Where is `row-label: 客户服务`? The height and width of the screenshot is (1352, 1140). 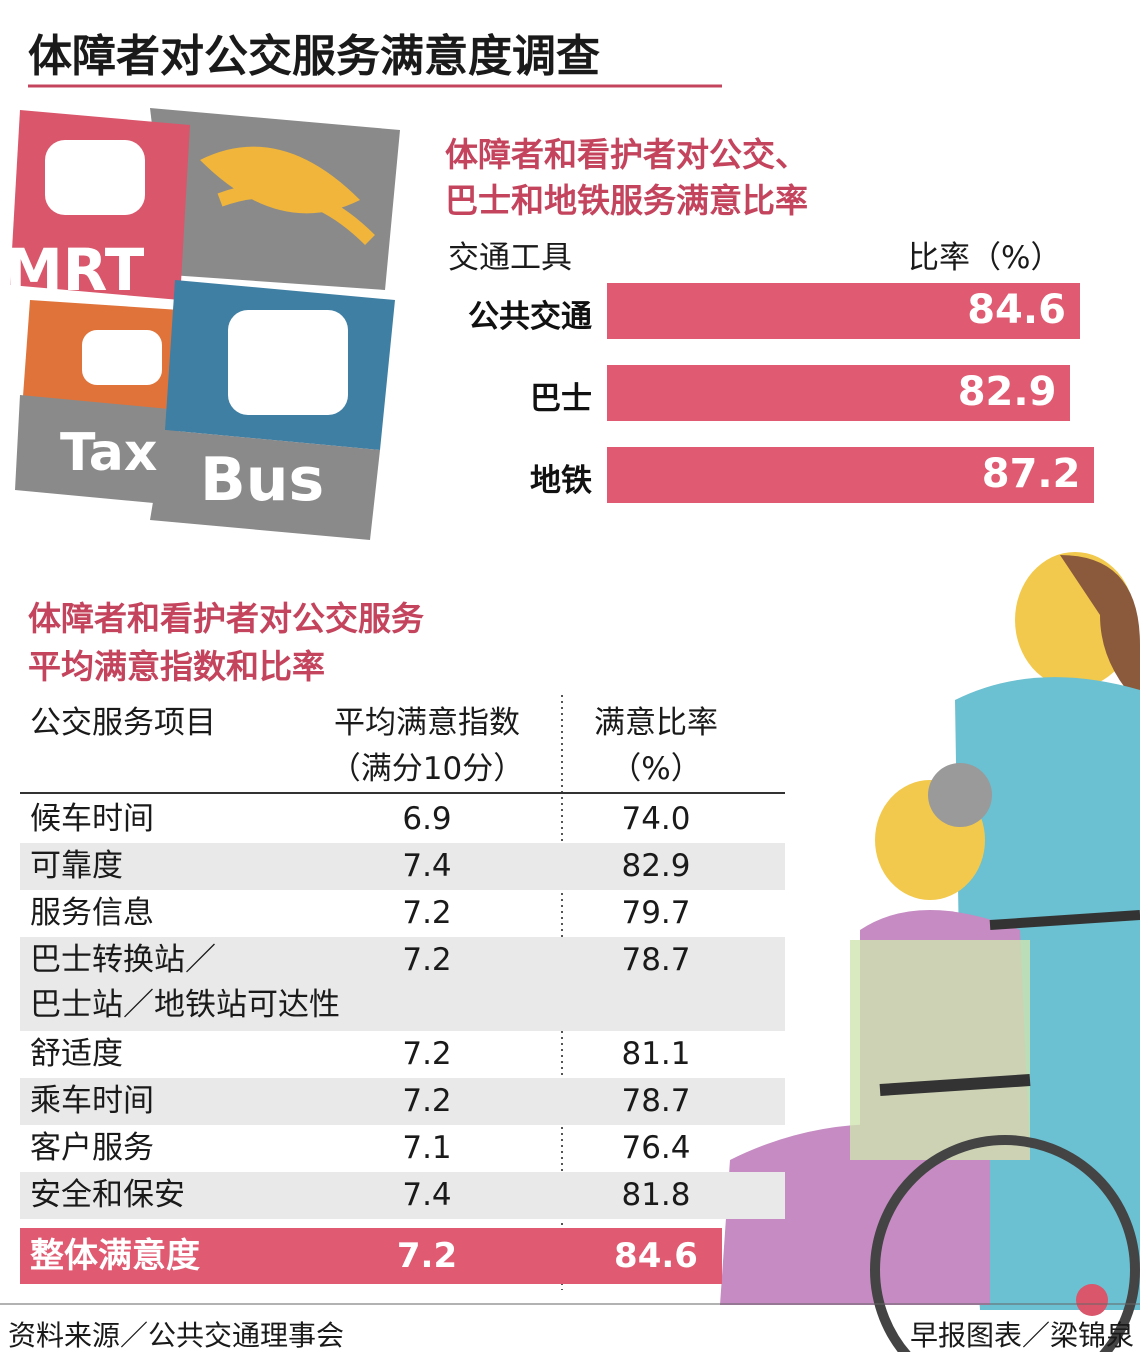 row-label: 客户服务 is located at coordinates (92, 1148).